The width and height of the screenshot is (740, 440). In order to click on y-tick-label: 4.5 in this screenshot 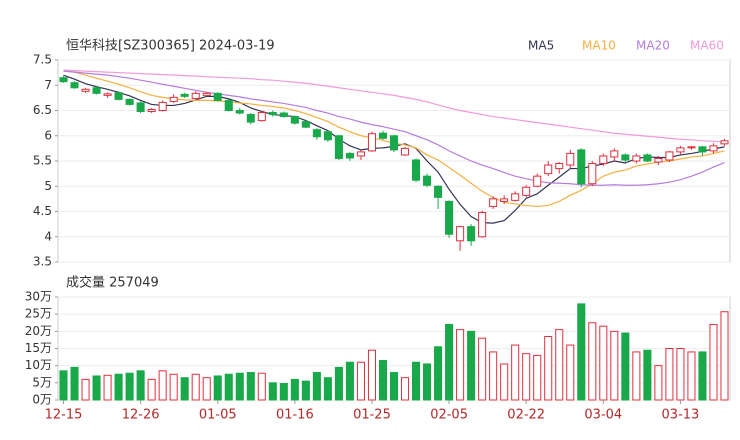, I will do `click(42, 211)`.